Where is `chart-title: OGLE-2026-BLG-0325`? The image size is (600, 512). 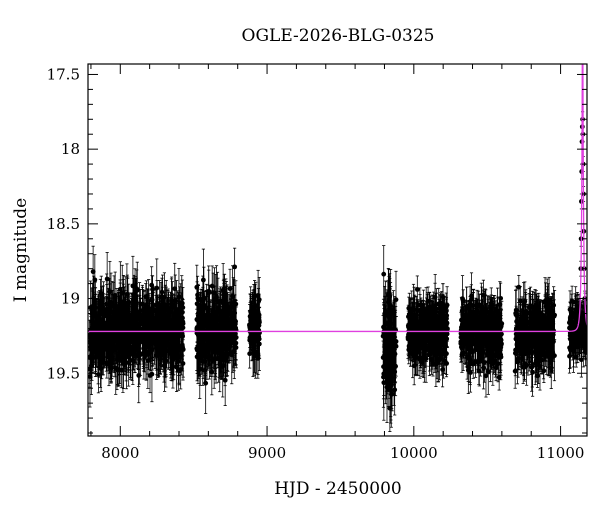 chart-title: OGLE-2026-BLG-0325 is located at coordinates (338, 36).